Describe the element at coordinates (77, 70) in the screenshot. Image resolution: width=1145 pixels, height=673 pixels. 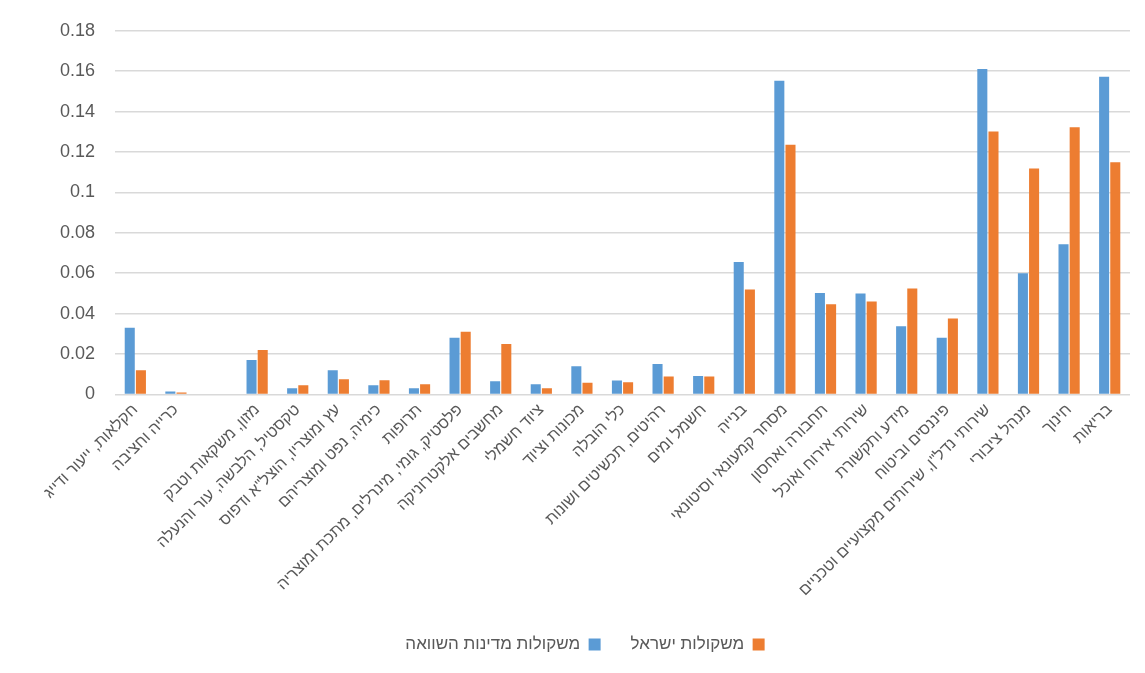
I see `y-tick-label: 0.16` at that location.